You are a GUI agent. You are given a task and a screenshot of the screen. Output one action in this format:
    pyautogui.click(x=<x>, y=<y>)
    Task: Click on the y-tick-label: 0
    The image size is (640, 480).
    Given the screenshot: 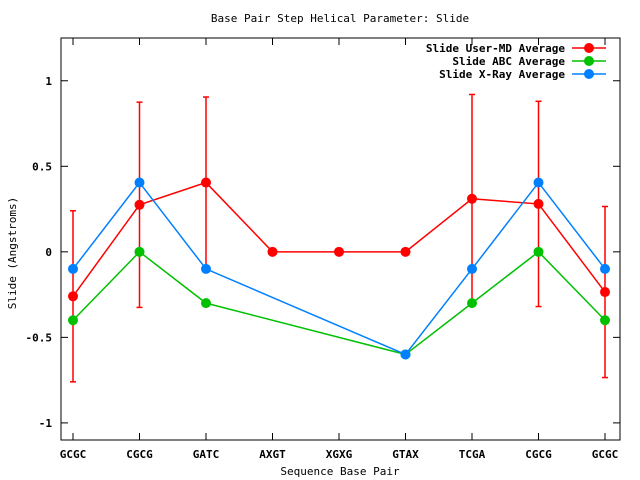 What is the action you would take?
    pyautogui.click(x=48, y=252)
    